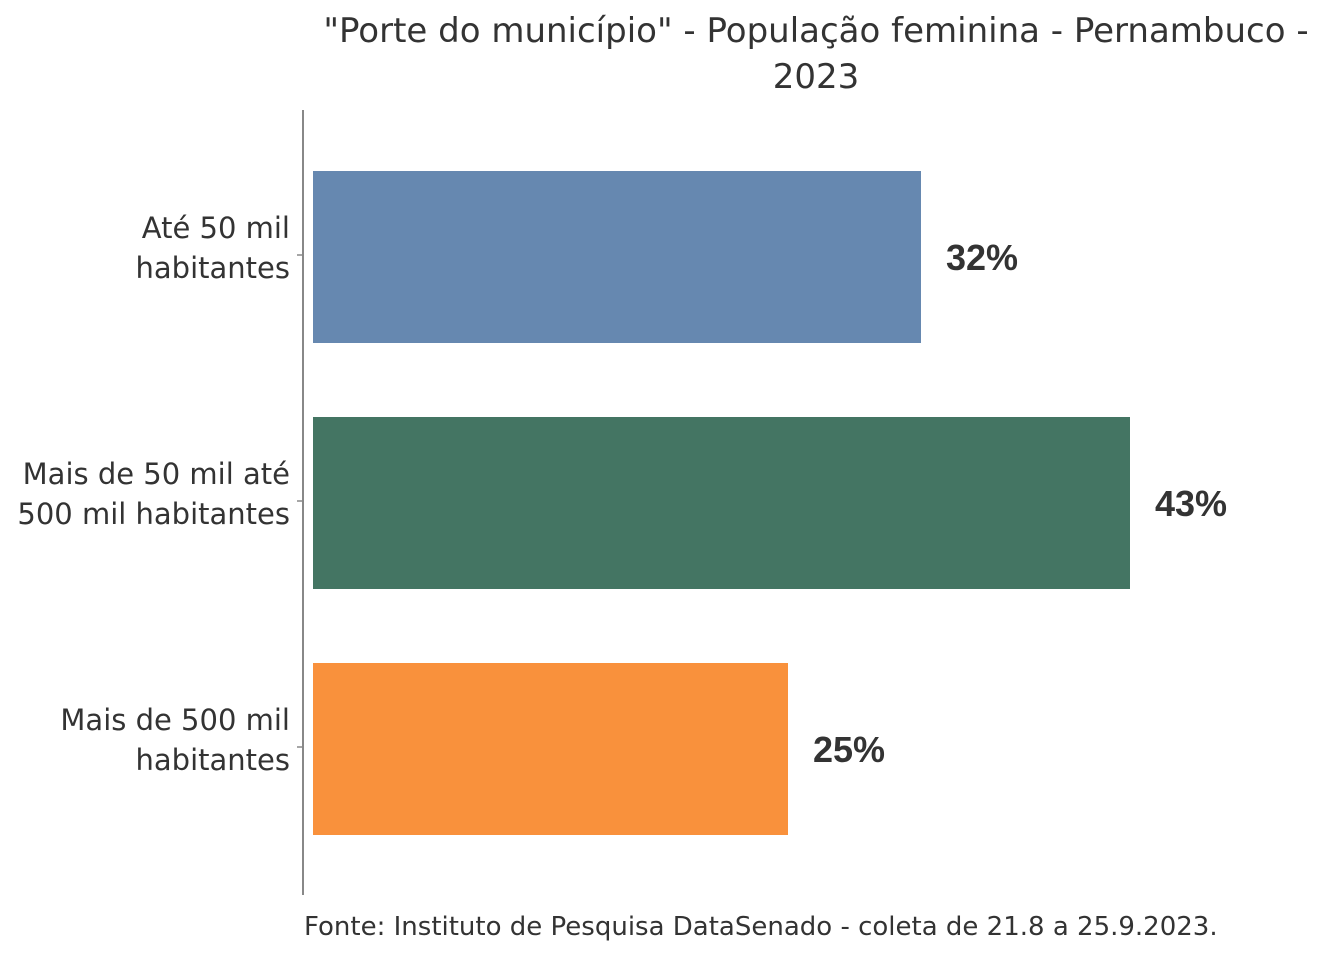 Image resolution: width=1344 pixels, height=960 pixels. What do you see at coordinates (1191, 503) in the screenshot?
I see `value-label-1: 43%` at bounding box center [1191, 503].